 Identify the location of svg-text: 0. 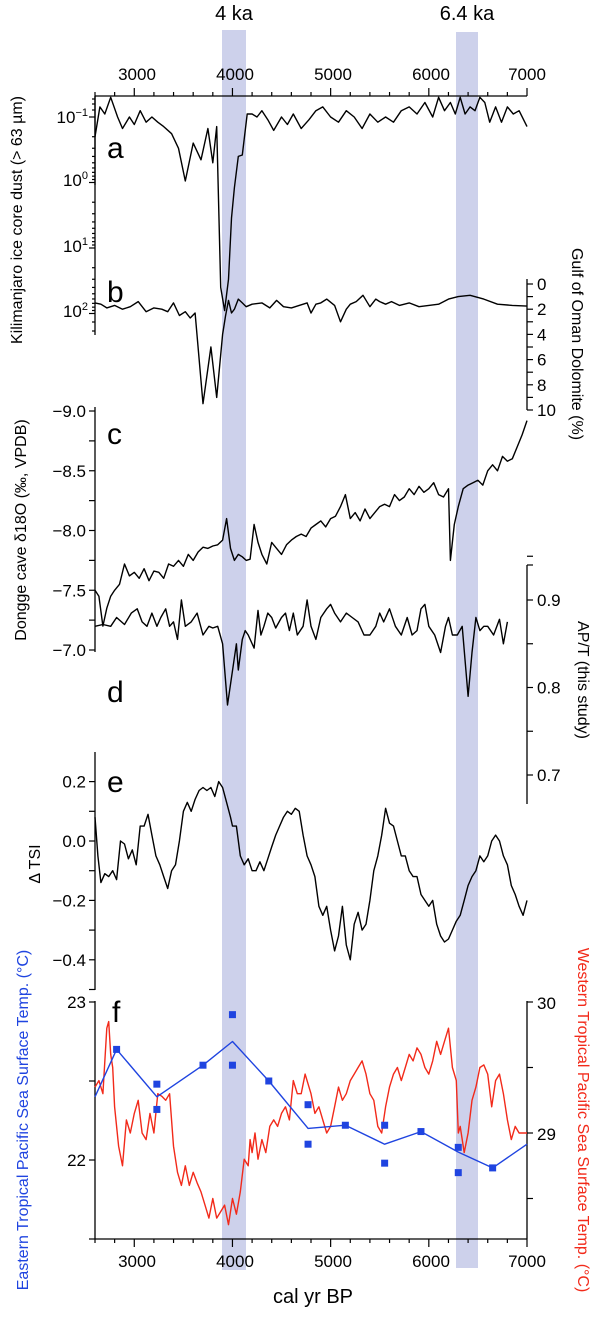
(541, 284).